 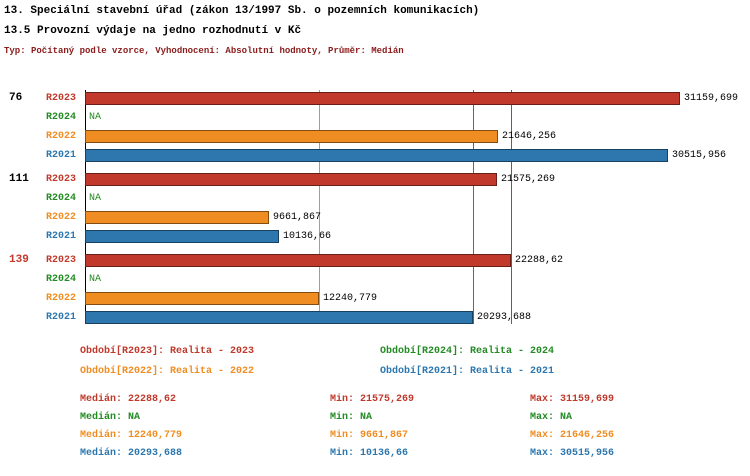 I want to click on stat-max-r2023: Max: 31159,699, so click(x=572, y=399).